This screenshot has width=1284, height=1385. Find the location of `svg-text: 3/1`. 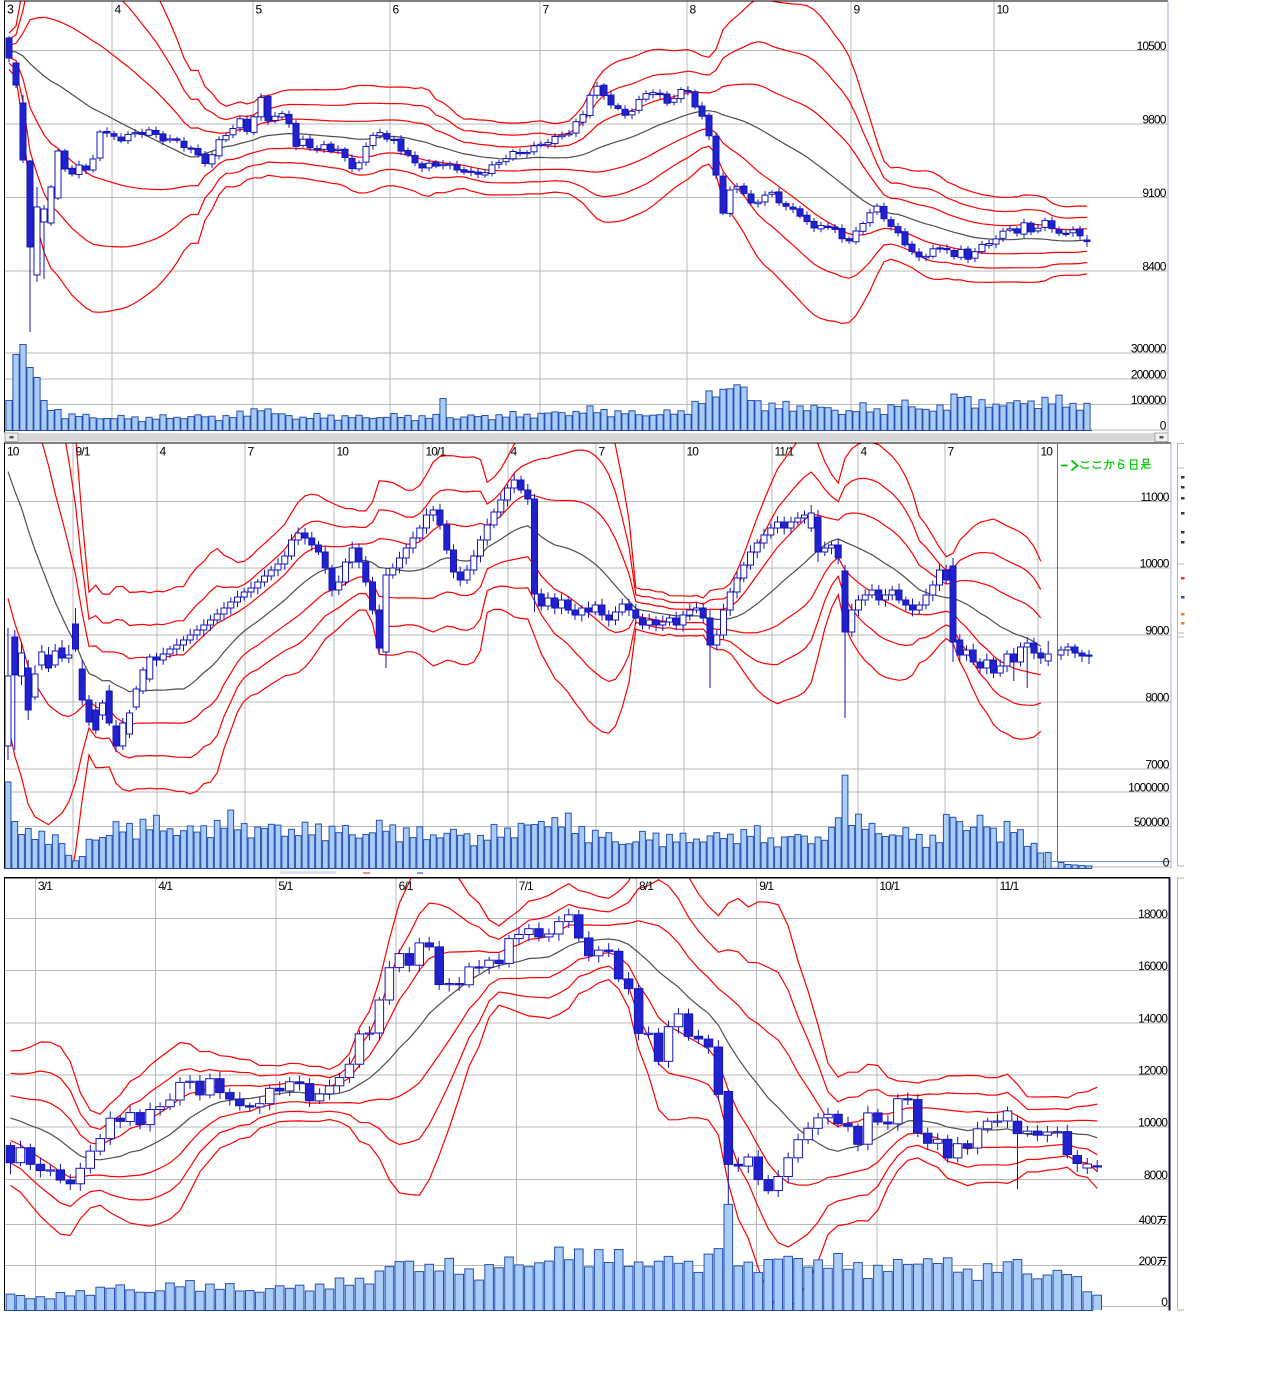

svg-text: 3/1 is located at coordinates (45, 886).